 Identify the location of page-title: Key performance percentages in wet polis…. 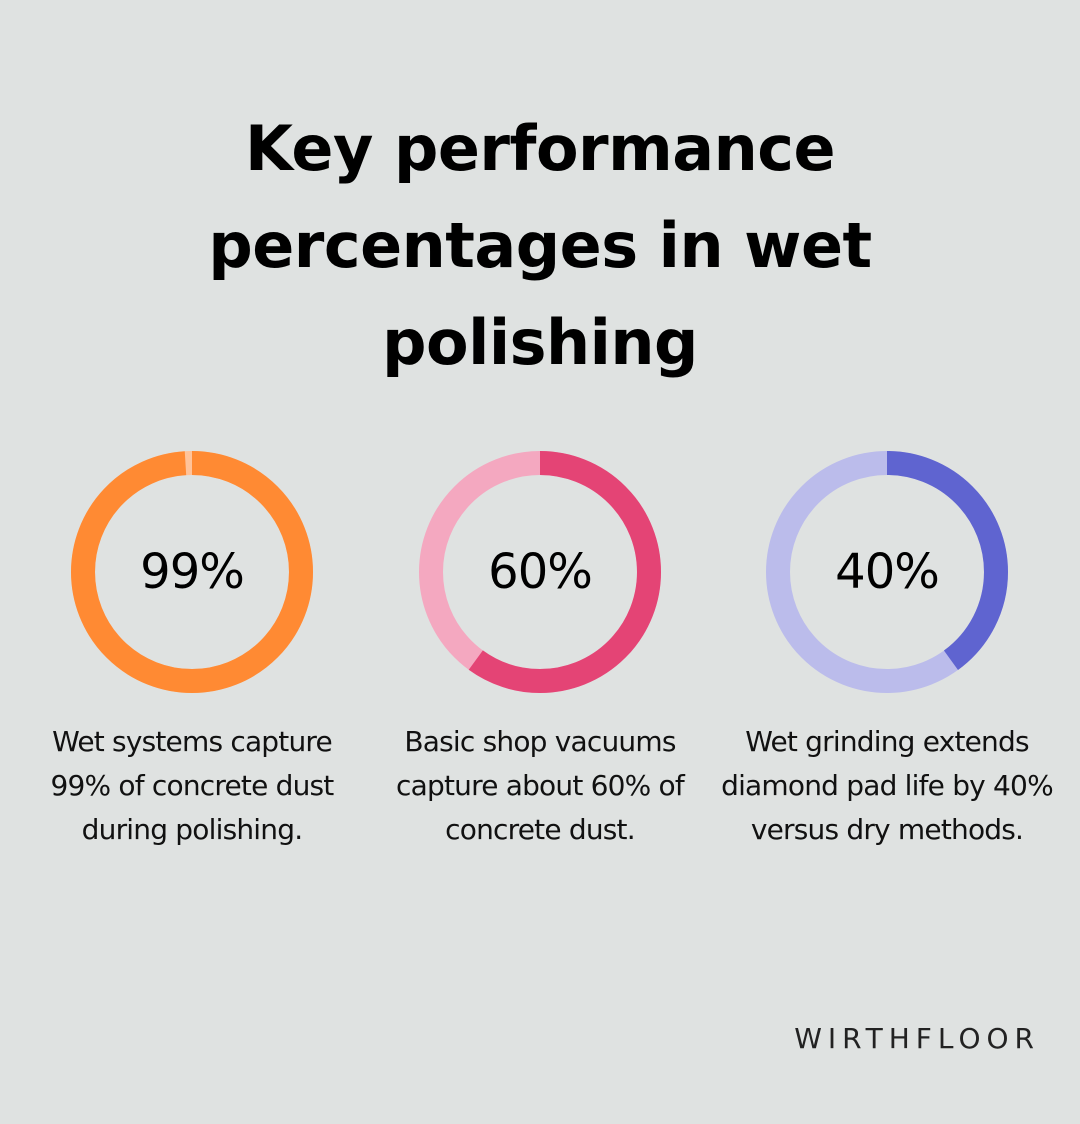
(540, 245).